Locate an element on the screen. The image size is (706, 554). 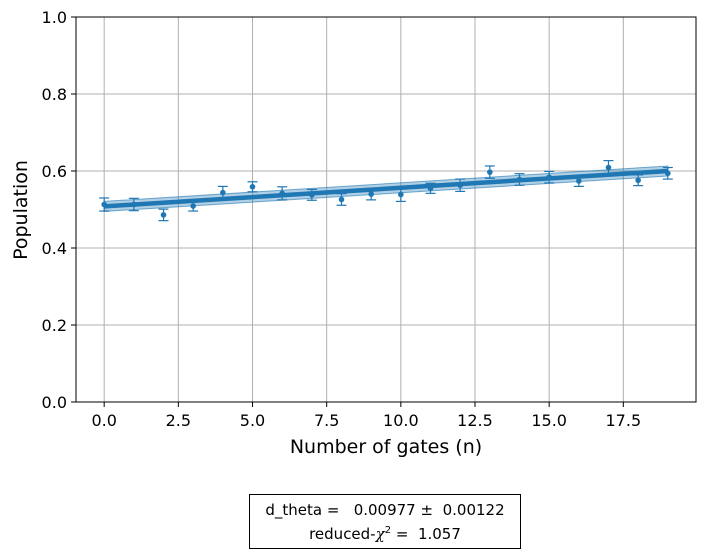
y-tick-label: 1.0 is located at coordinates (54, 17).